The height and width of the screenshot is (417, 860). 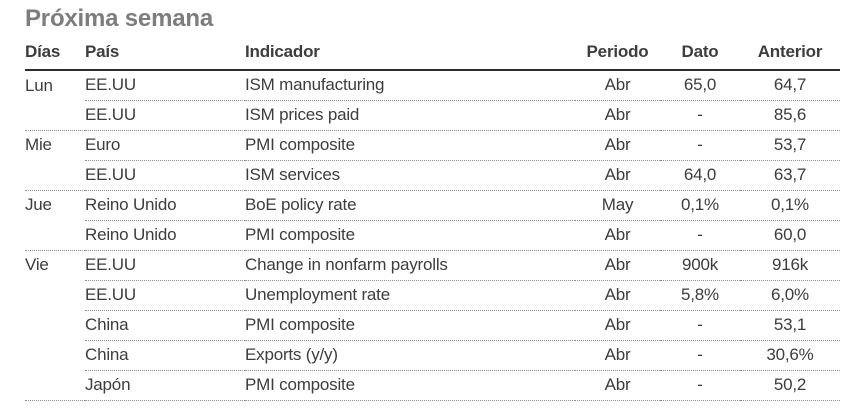 I want to click on cell-indicator: ISM prices paid, so click(x=410, y=115).